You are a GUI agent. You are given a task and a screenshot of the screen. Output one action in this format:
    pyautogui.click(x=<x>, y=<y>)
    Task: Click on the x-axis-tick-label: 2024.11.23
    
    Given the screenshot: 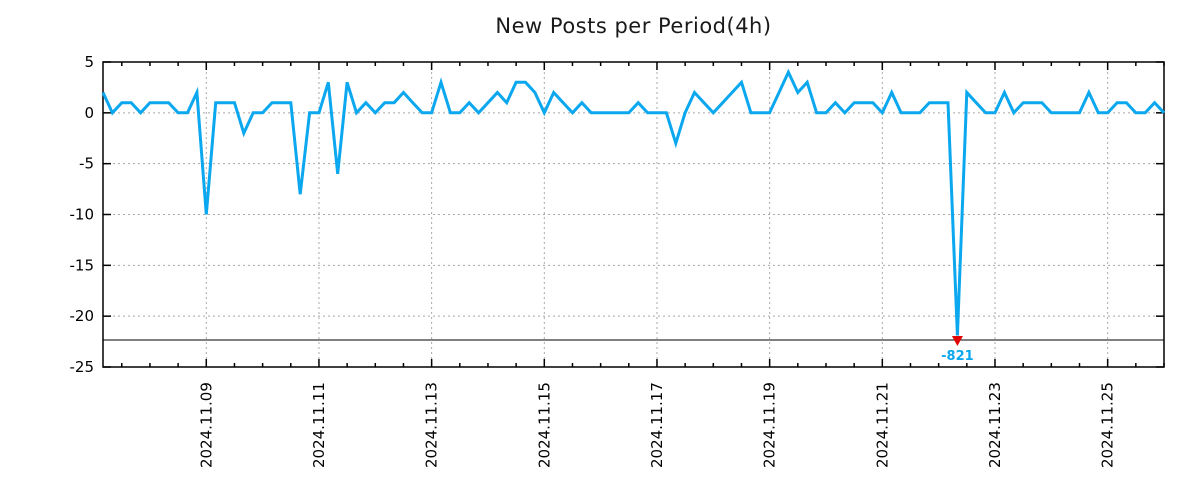 What is the action you would take?
    pyautogui.click(x=995, y=425)
    